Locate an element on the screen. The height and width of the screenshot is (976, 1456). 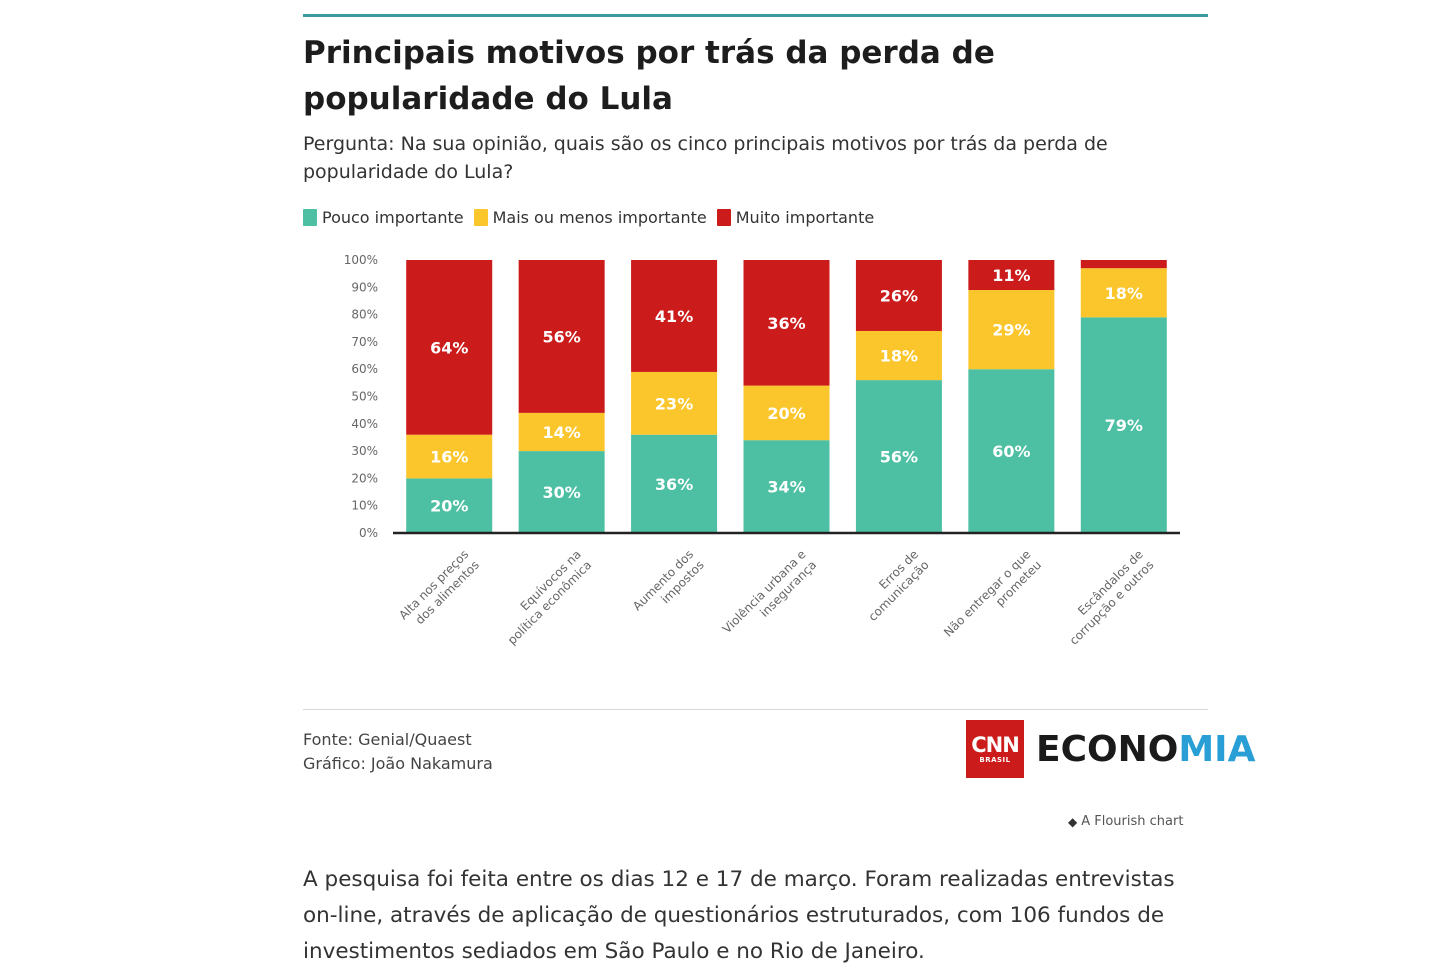
x-category-label: Erros decomunicação is located at coordinates (893, 585).